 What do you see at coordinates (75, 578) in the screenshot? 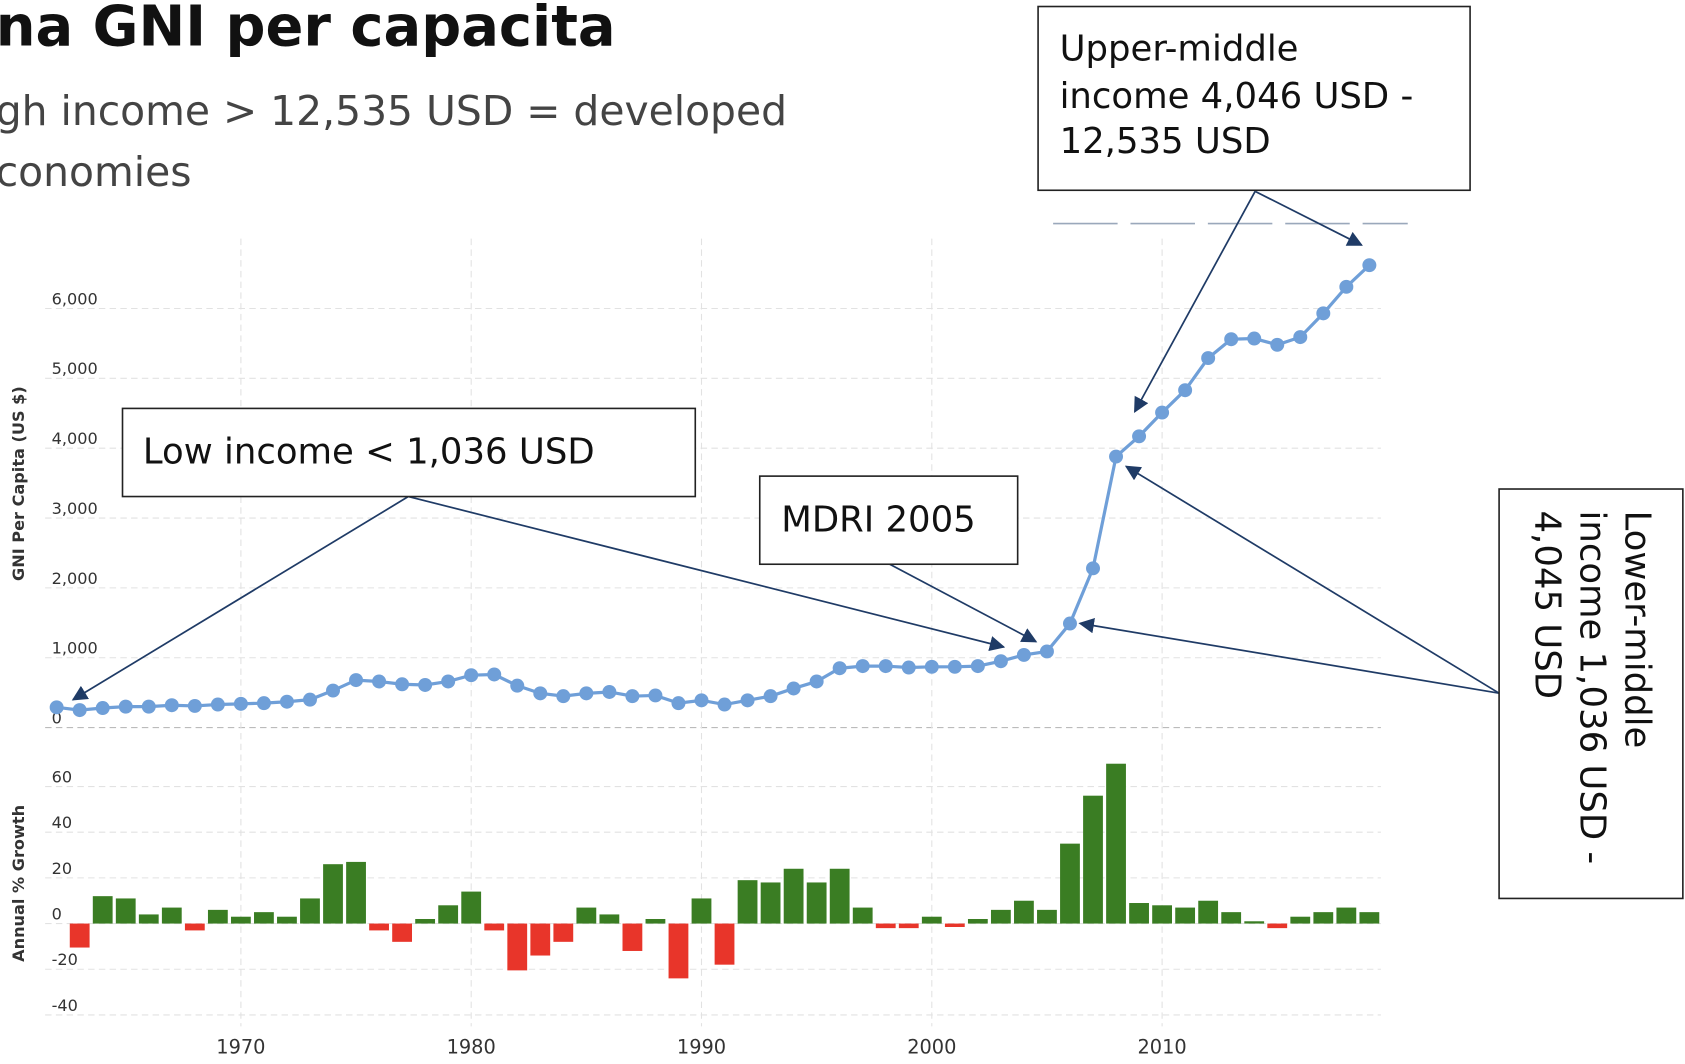
I see `y-tick-label: 2,000` at bounding box center [75, 578].